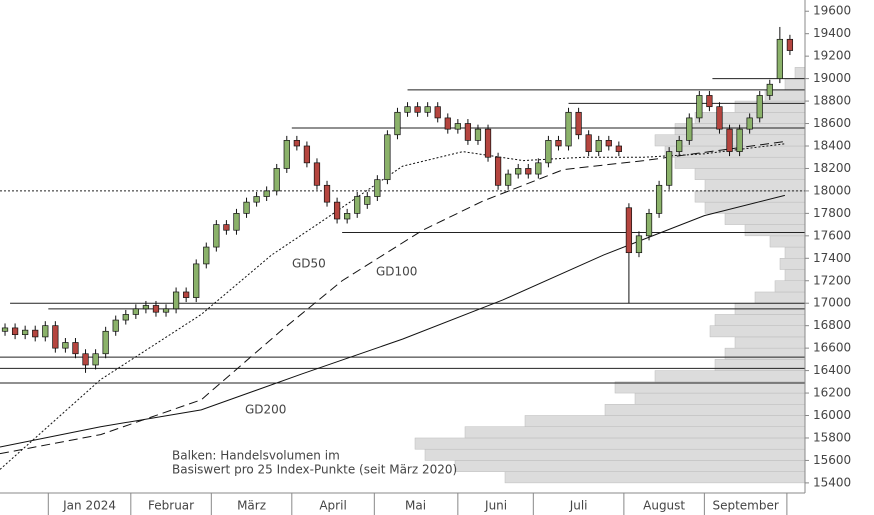 The height and width of the screenshot is (515, 874). Describe the element at coordinates (832, 145) in the screenshot. I see `y-tick-label: 18400` at that location.